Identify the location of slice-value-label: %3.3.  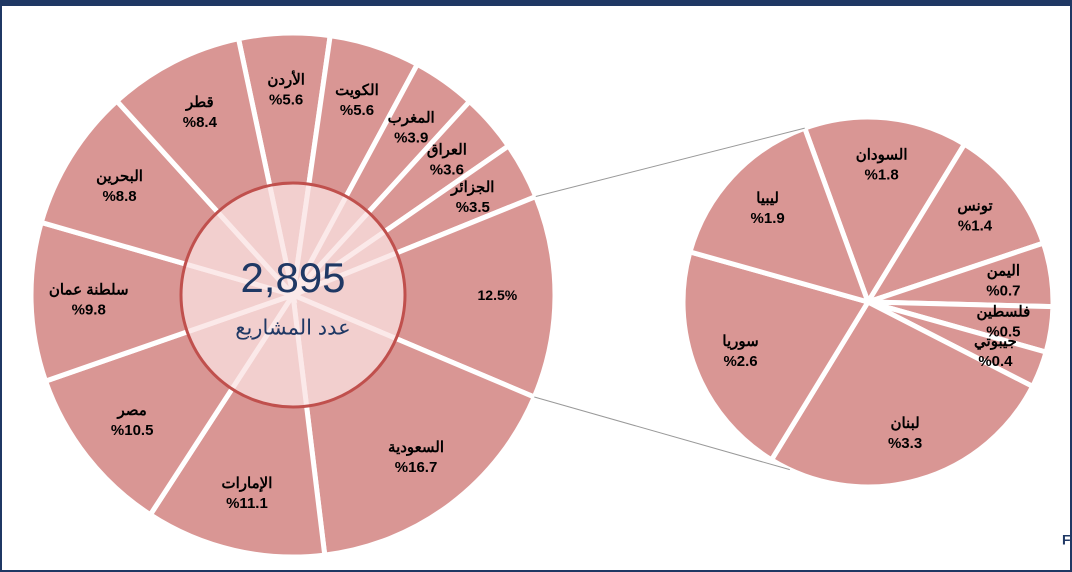
(905, 443).